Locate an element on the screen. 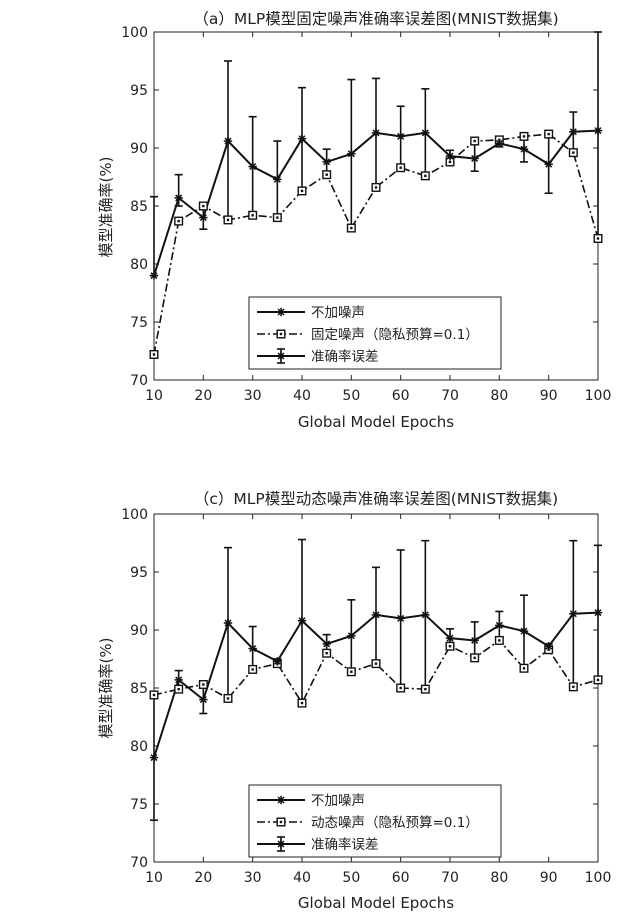 The height and width of the screenshot is (916, 628). x-axis-label: Global Model Epochs is located at coordinates (376, 422).